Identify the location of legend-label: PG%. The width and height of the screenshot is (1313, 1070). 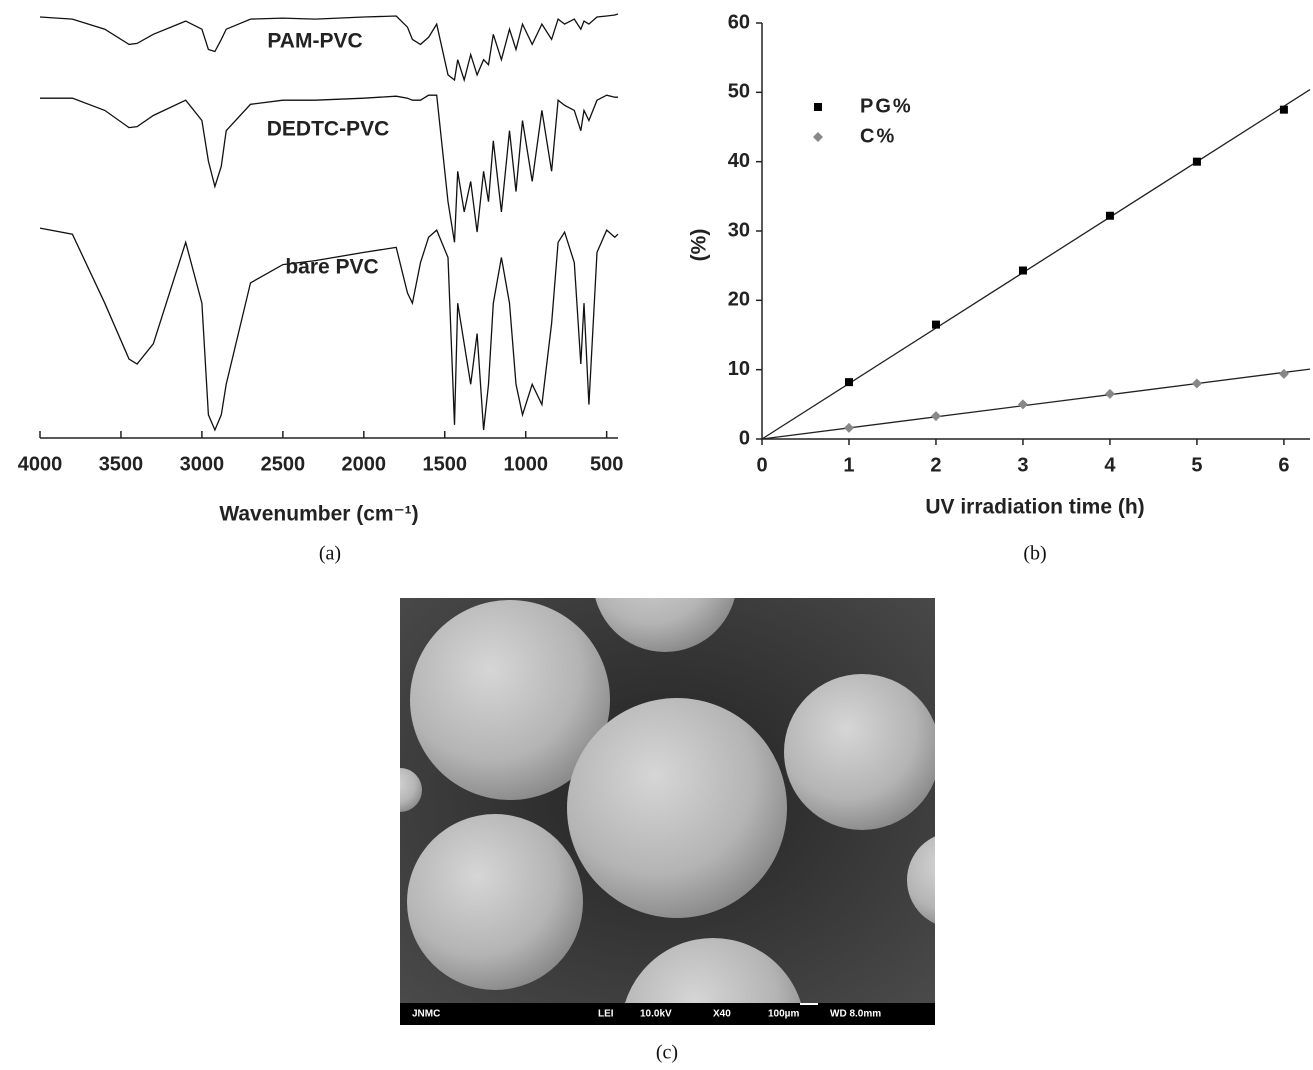
(886, 106).